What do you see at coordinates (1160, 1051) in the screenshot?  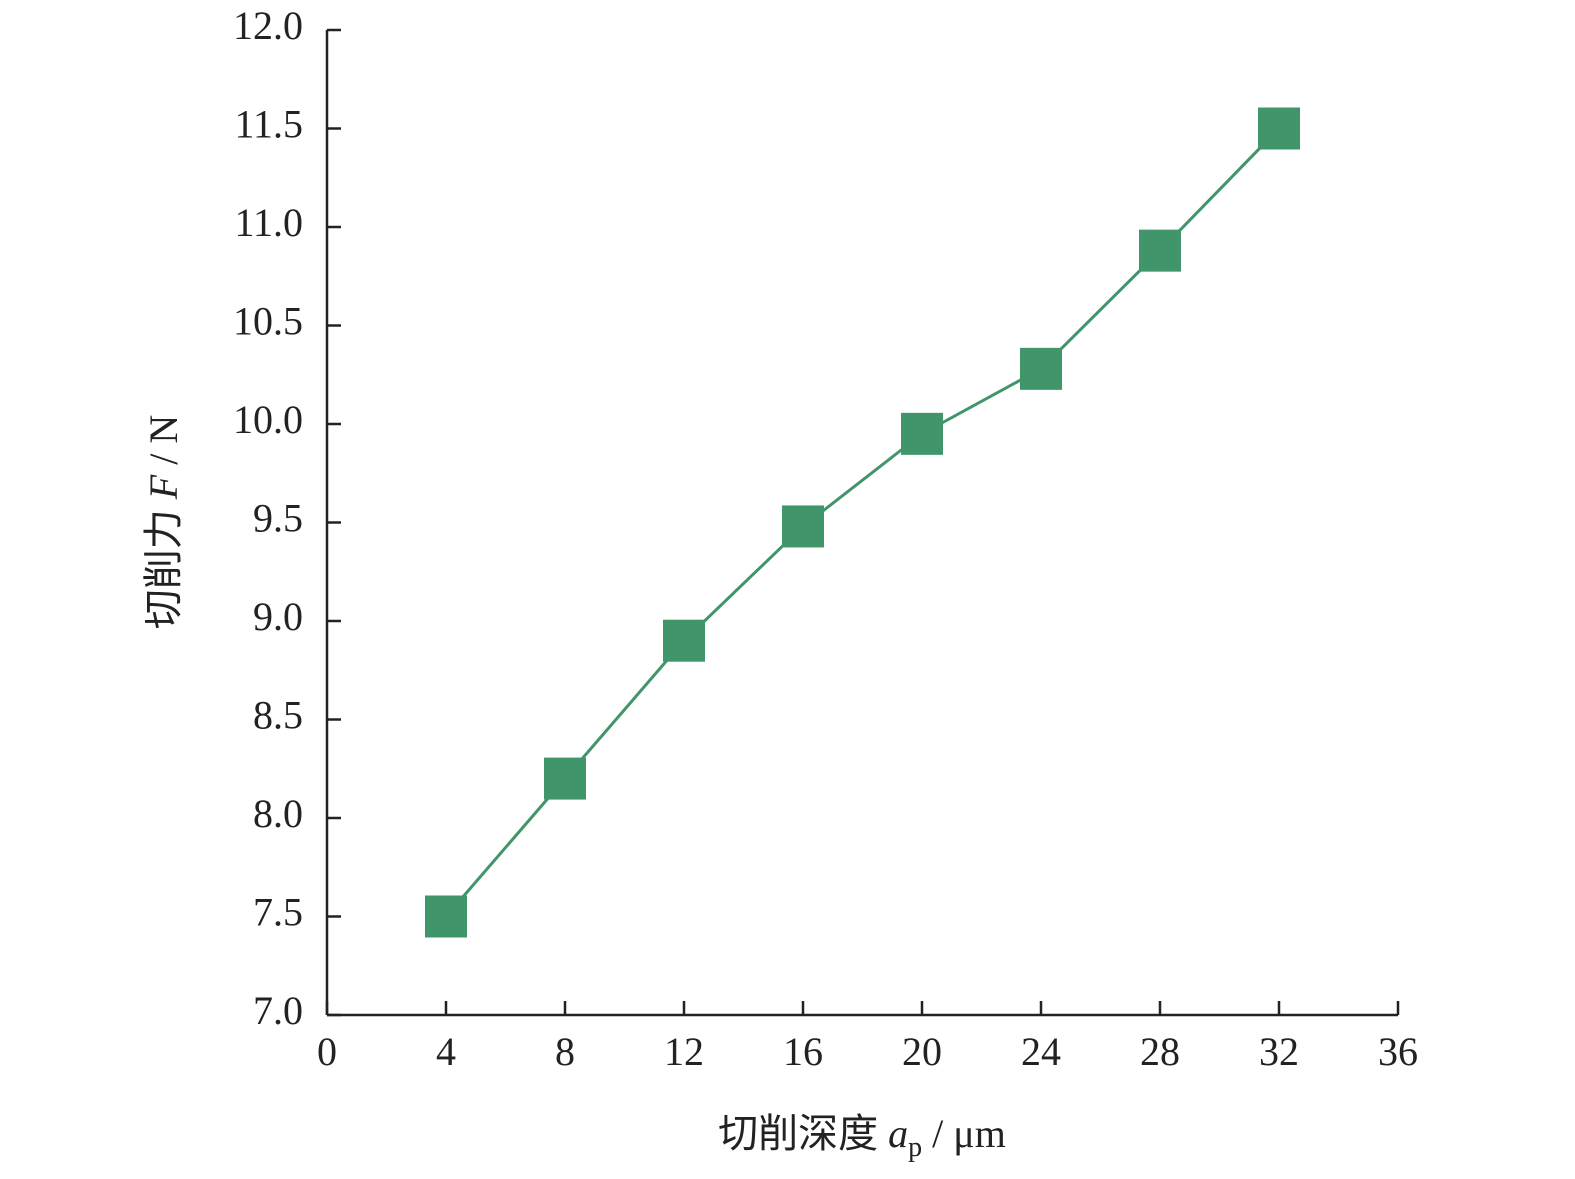 I see `x-tick-label: 28` at bounding box center [1160, 1051].